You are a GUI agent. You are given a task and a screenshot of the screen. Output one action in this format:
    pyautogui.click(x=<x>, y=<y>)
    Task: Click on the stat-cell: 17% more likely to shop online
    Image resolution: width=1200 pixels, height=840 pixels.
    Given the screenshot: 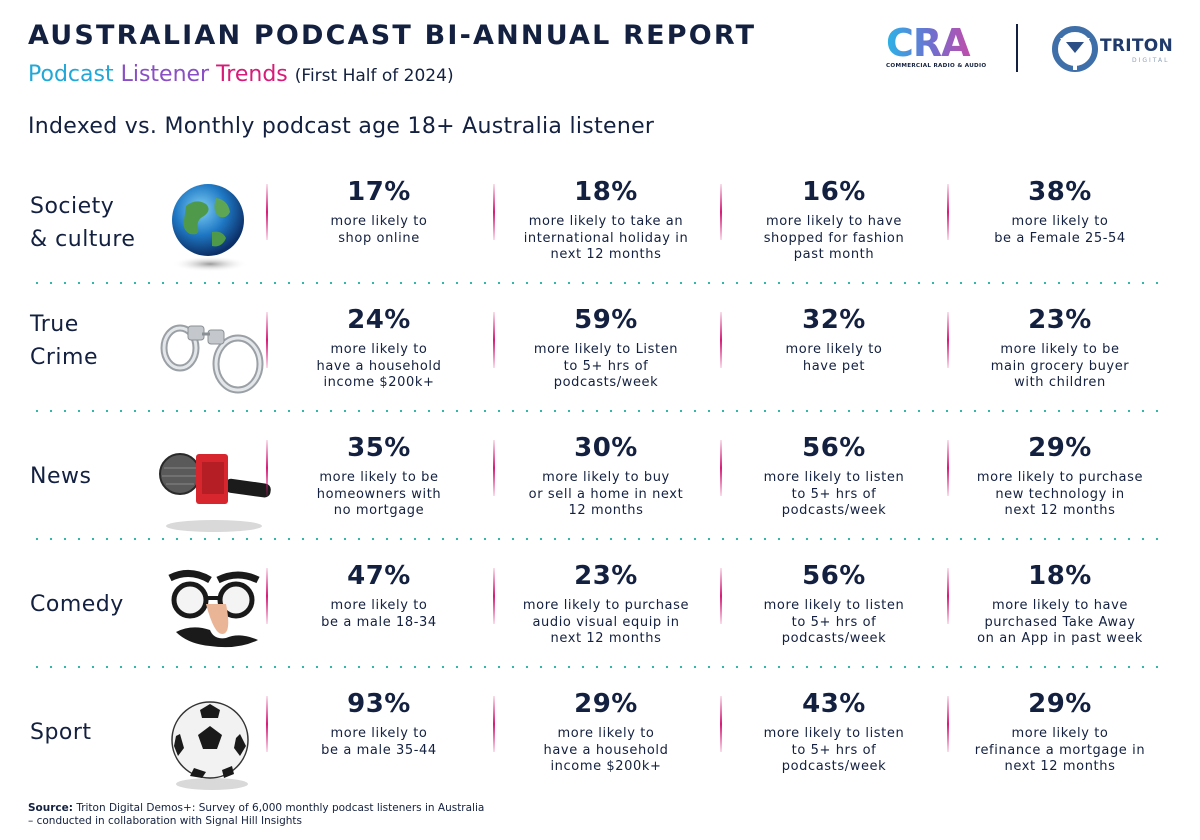 What is the action you would take?
    pyautogui.click(x=379, y=211)
    